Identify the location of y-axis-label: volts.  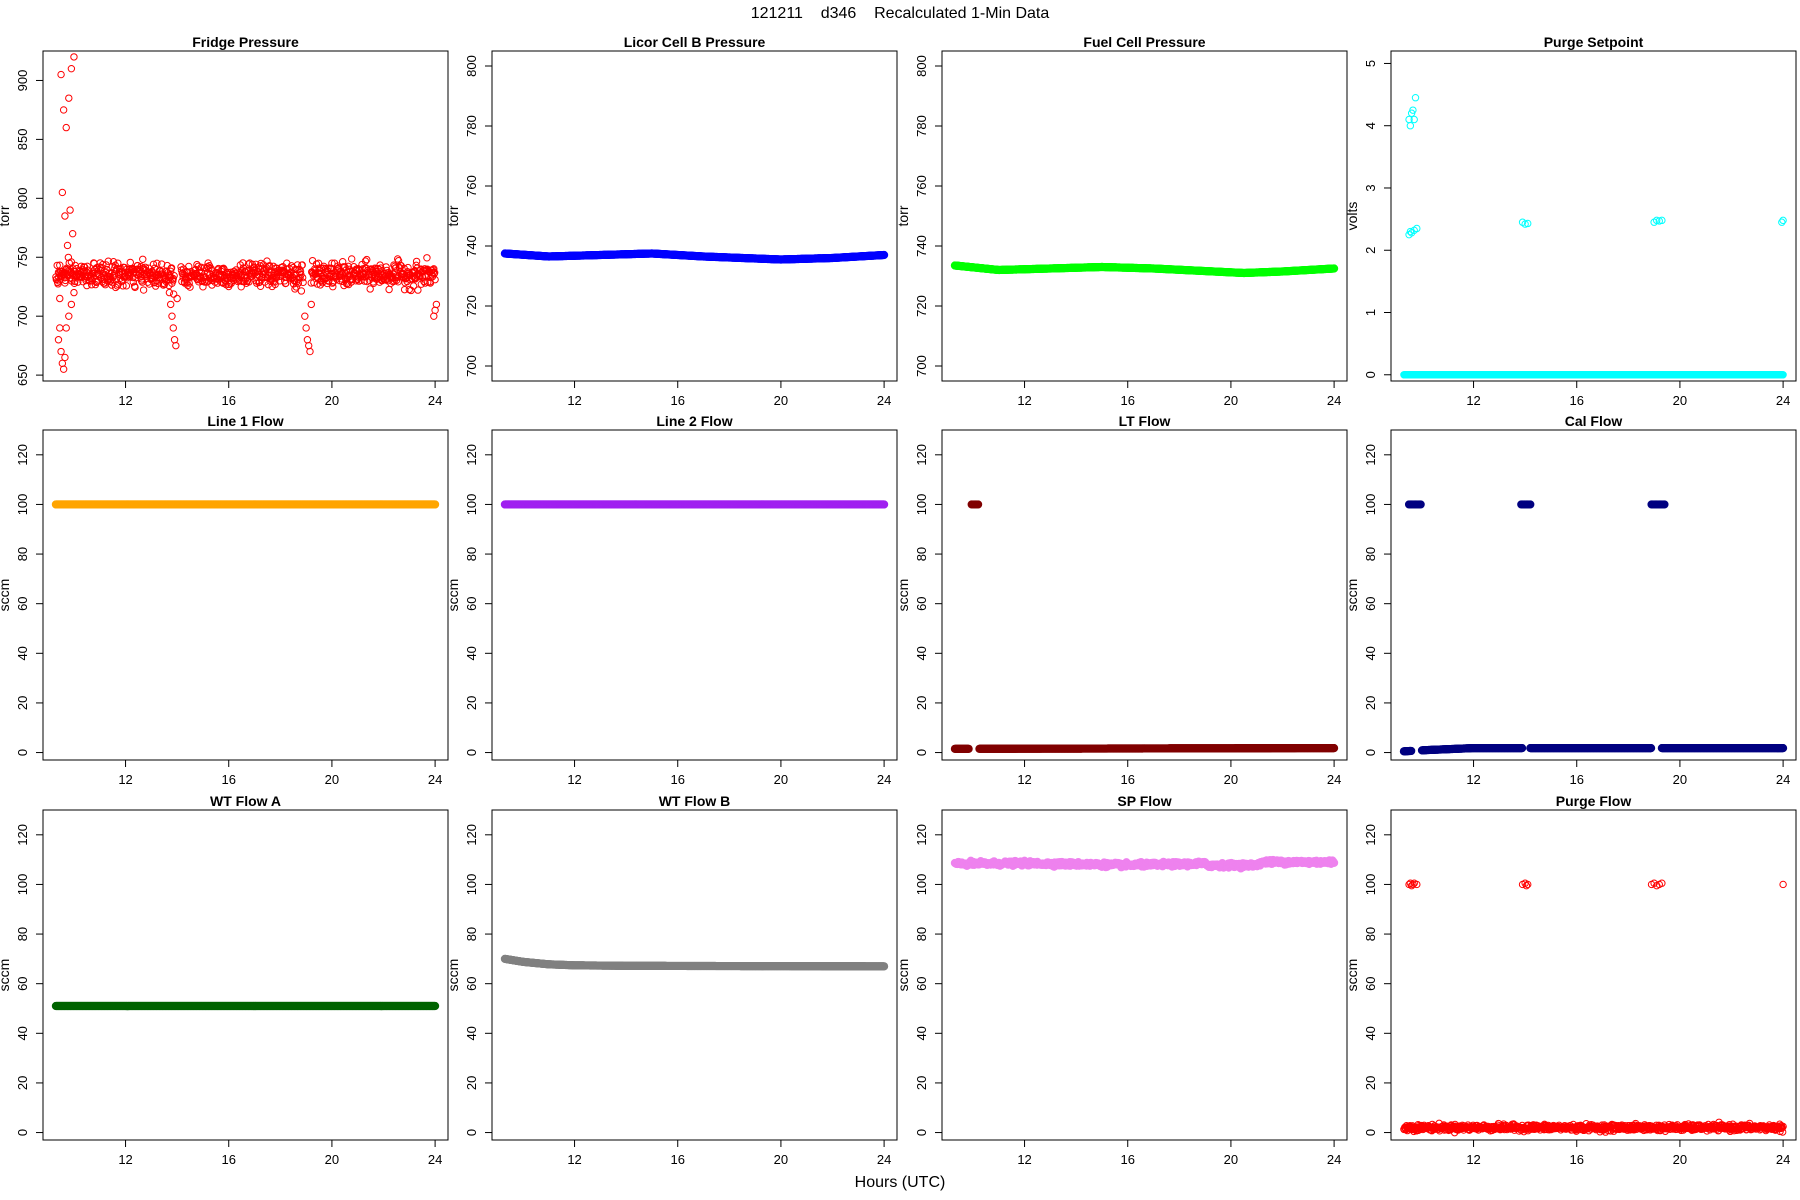
(1352, 216).